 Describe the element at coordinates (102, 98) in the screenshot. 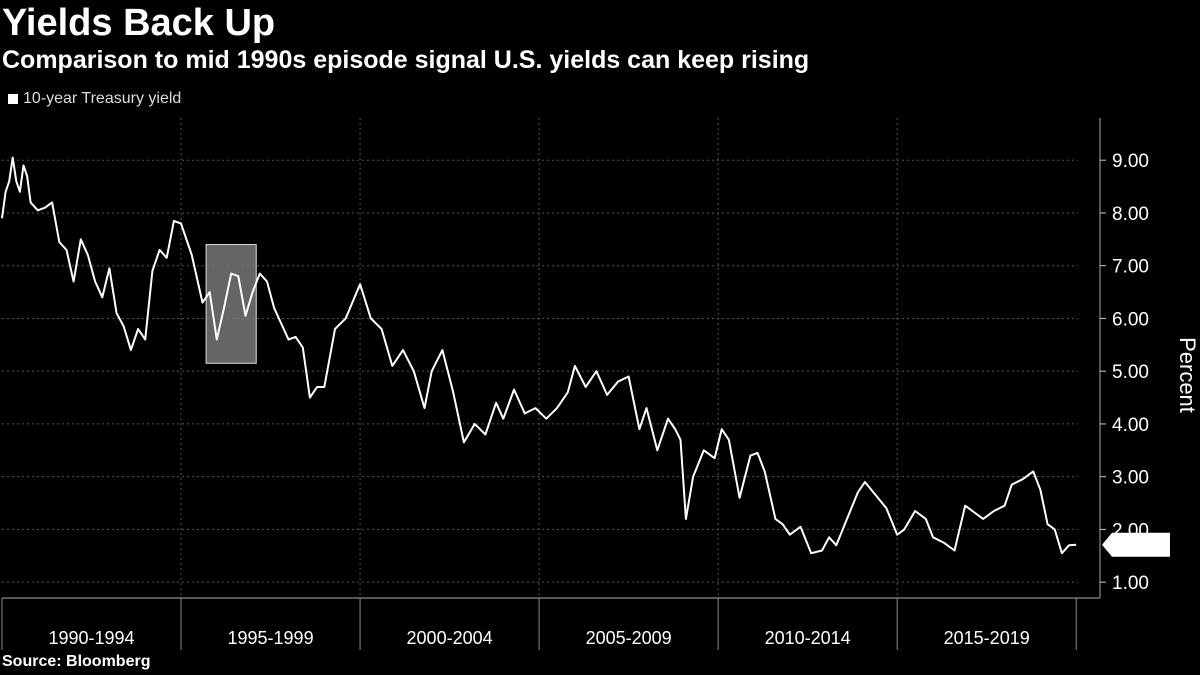

I see `legend-label: 10-year Treasury yield` at that location.